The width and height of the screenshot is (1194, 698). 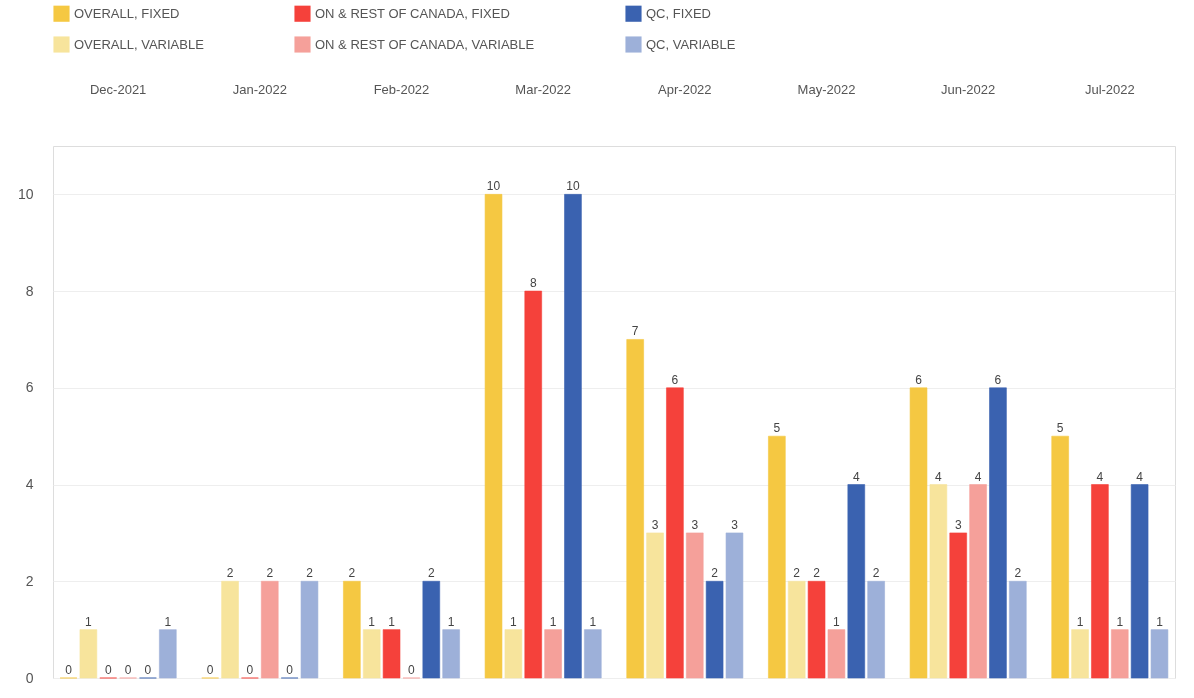 I want to click on x-tick-label: Jul-2022, so click(x=1109, y=89).